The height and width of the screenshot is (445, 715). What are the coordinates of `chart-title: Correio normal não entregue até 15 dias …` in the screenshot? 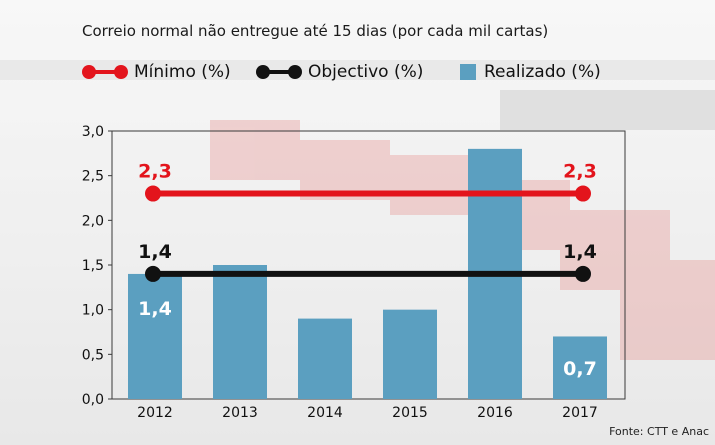 It's located at (315, 31).